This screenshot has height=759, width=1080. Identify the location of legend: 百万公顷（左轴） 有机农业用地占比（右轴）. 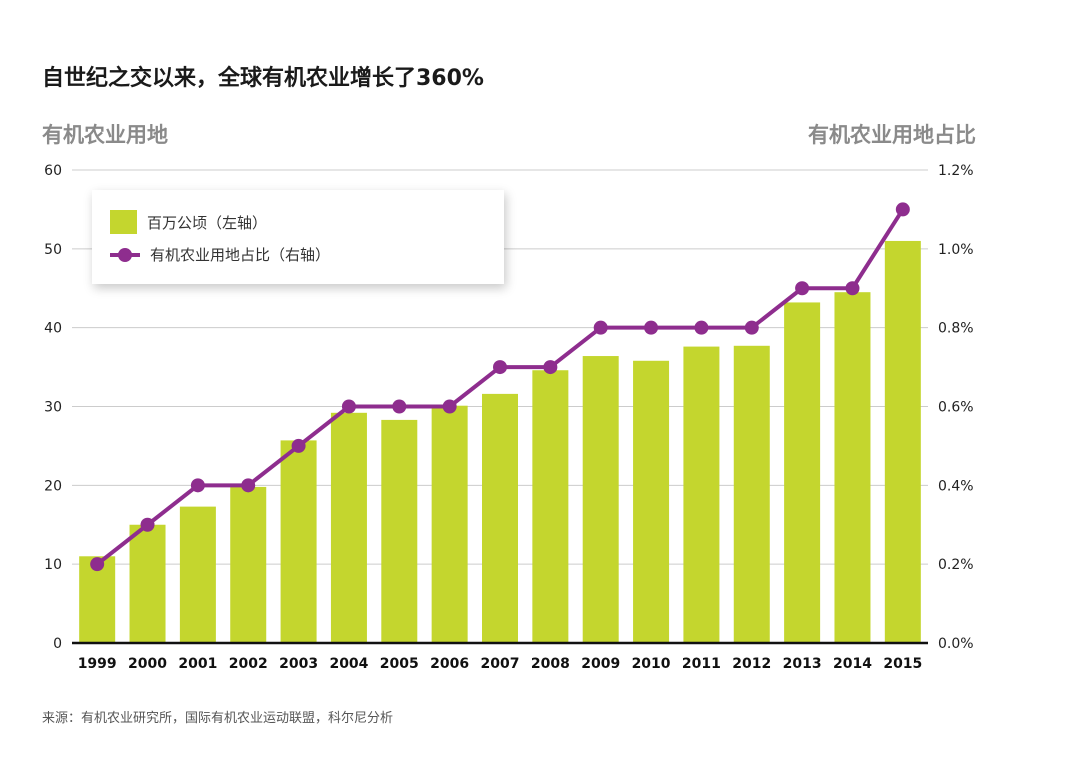
(298, 237).